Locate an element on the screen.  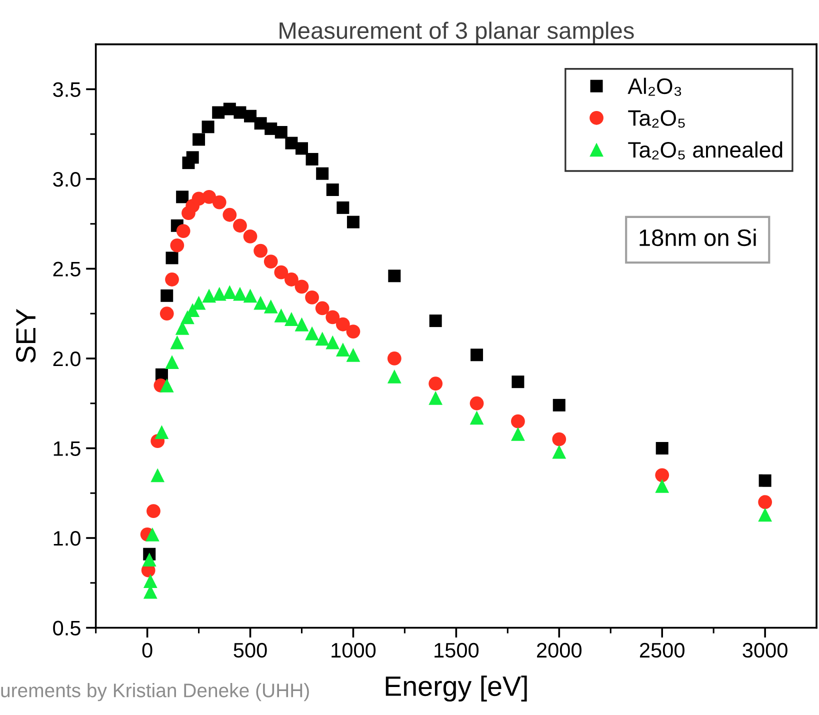
text: 1.0 is located at coordinates (67, 538).